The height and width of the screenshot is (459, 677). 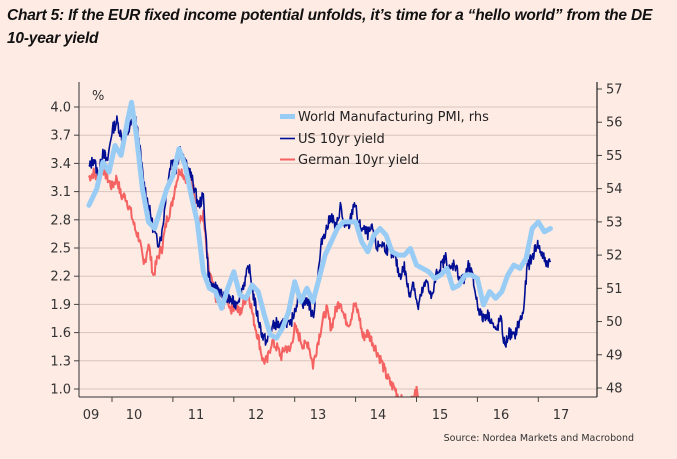 I want to click on series-line-german-10yr-spike, so click(x=417, y=391).